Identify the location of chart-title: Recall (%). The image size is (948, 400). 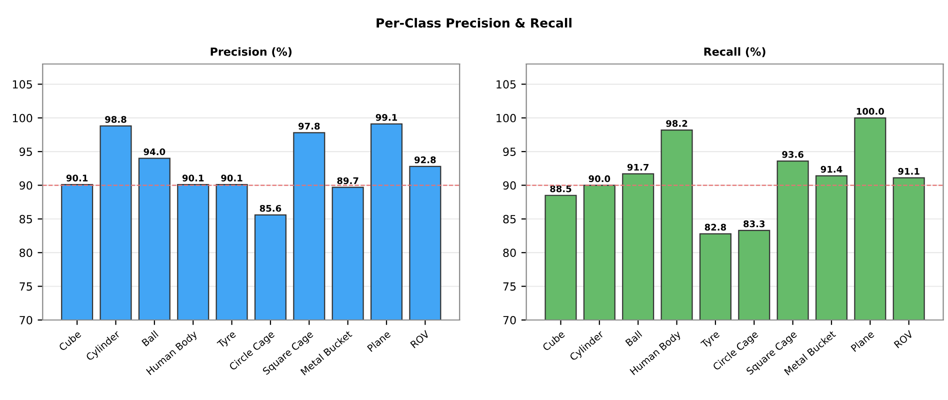
(735, 52).